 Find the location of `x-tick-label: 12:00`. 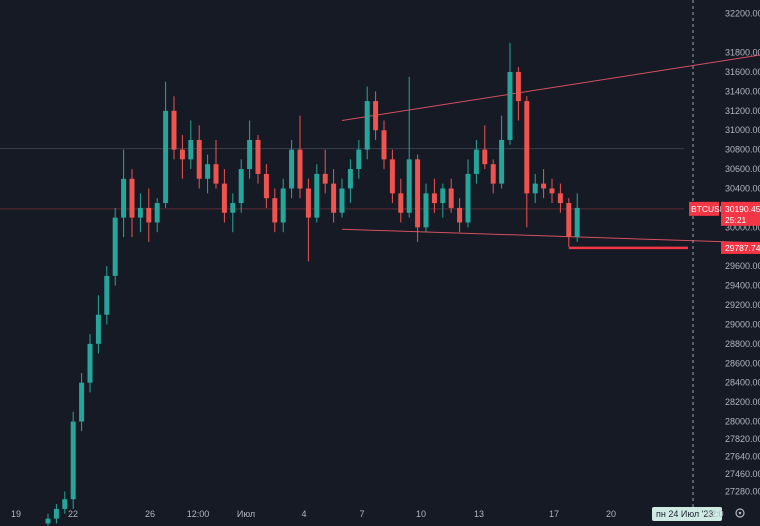

x-tick-label: 12:00 is located at coordinates (198, 514).